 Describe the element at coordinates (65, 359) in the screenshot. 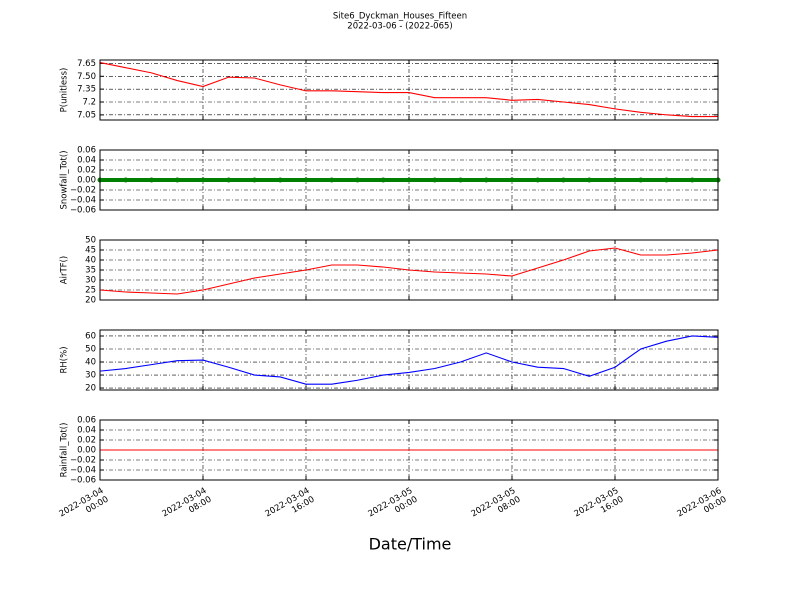

I see `y-axis-label: RH(%)` at that location.